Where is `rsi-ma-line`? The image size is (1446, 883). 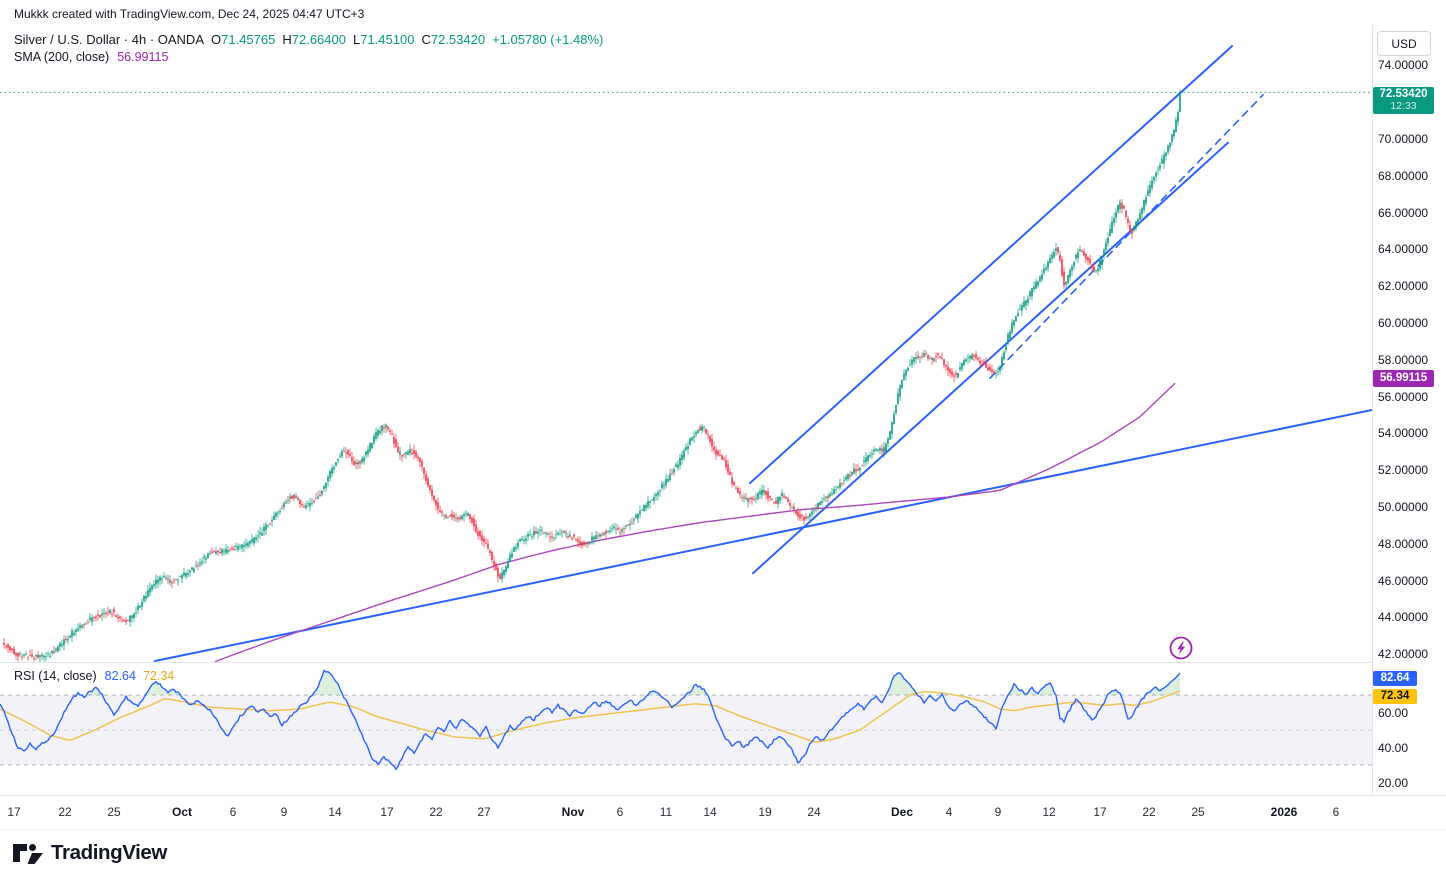
rsi-ma-line is located at coordinates (590, 716).